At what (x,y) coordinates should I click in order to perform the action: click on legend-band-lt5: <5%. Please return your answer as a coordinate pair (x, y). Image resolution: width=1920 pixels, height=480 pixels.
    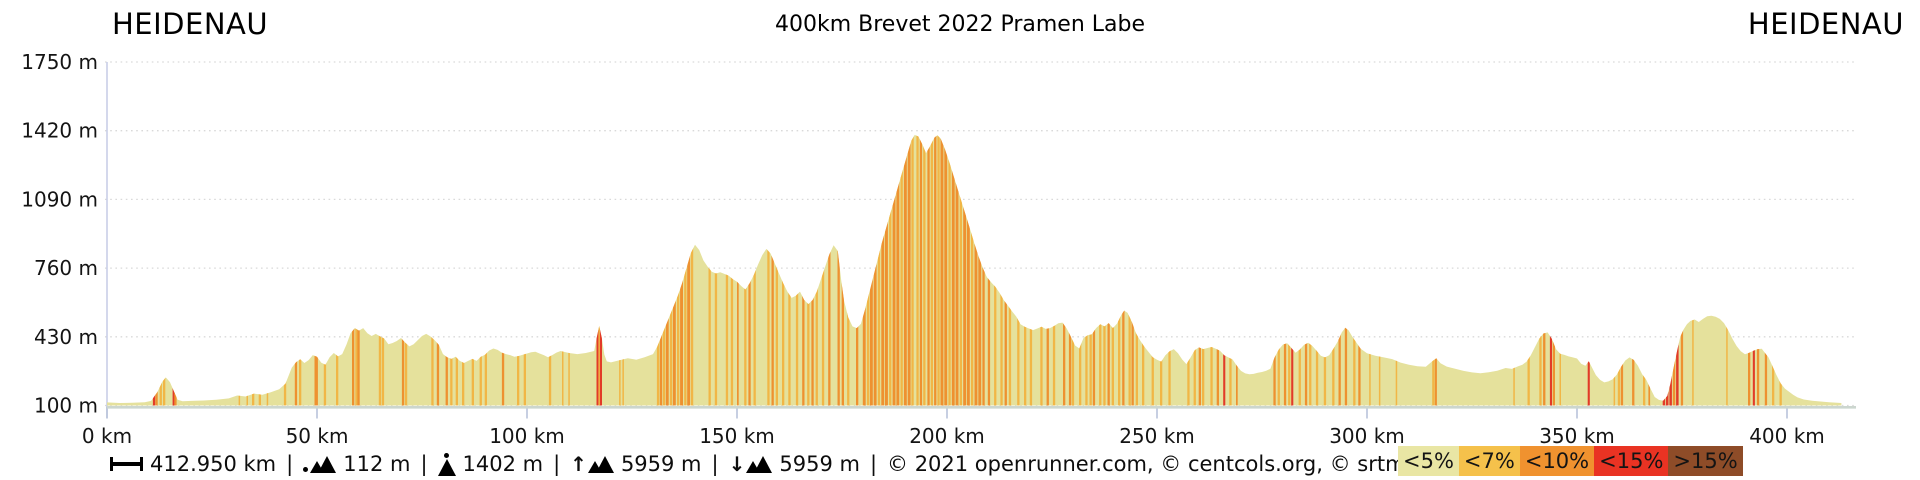
    Looking at the image, I should click on (1428, 461).